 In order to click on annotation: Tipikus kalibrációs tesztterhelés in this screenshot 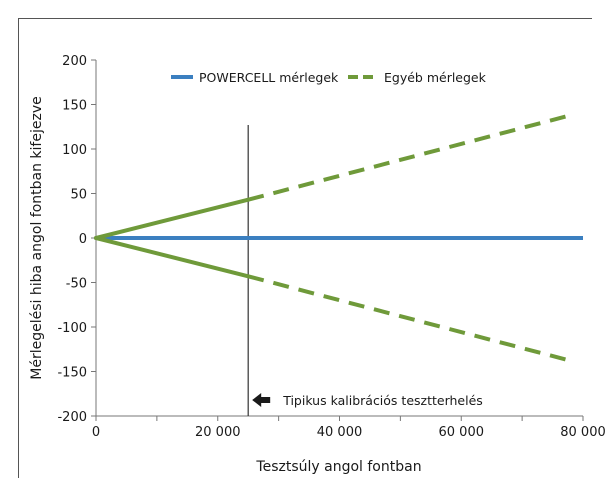, I will do `click(367, 400)`.